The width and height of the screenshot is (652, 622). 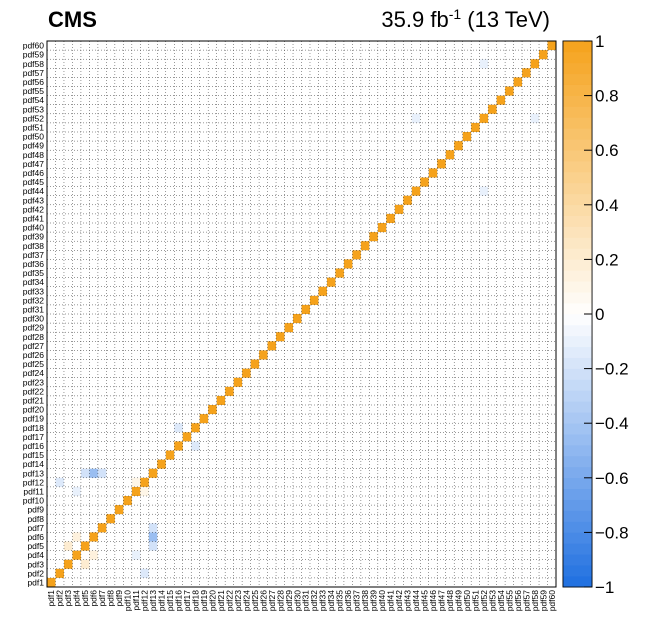 I want to click on x-tick-label: pdf57, so click(x=526, y=601).